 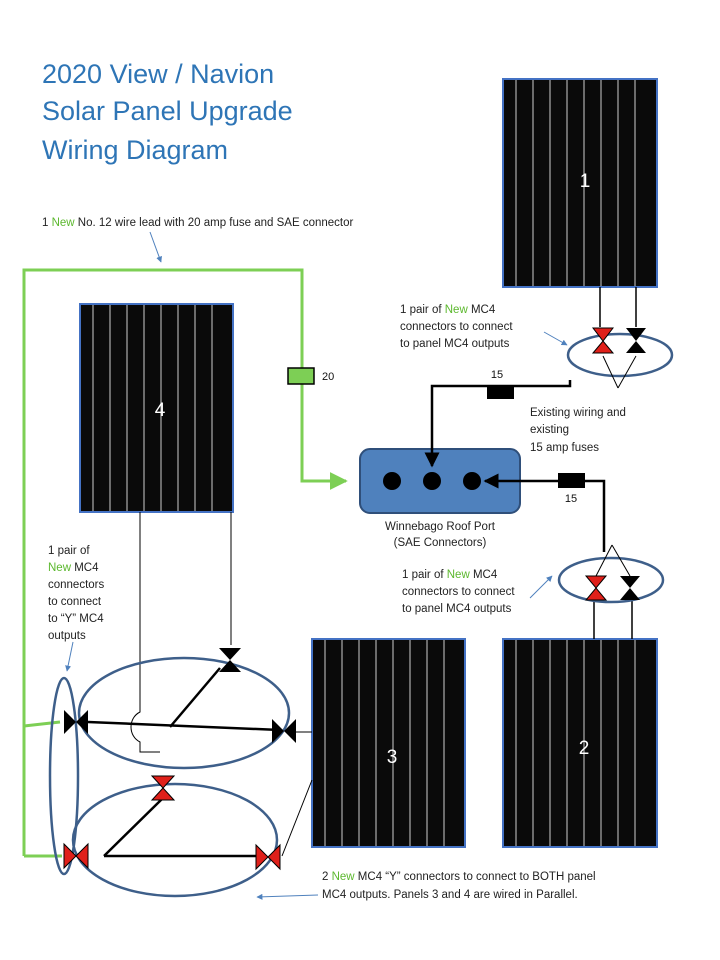 I want to click on fuse-new-rating: 20, so click(x=328, y=377).